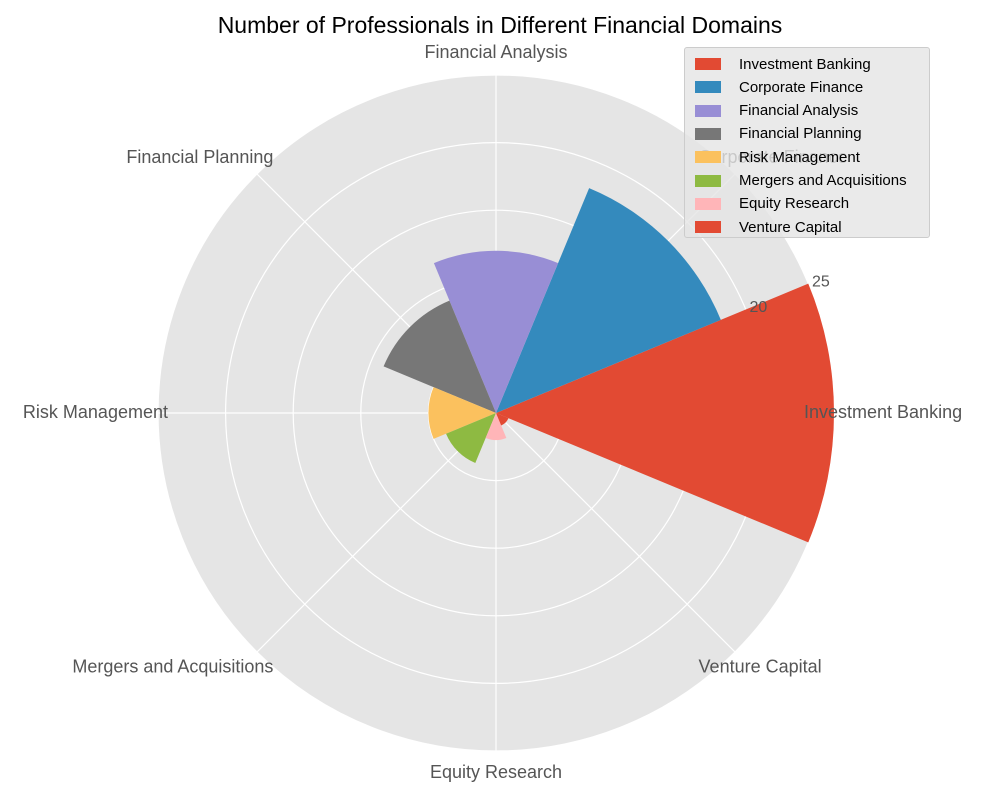 This screenshot has height=800, width=1000. Describe the element at coordinates (799, 111) in the screenshot. I see `legend-label: Financial Analysis` at that location.